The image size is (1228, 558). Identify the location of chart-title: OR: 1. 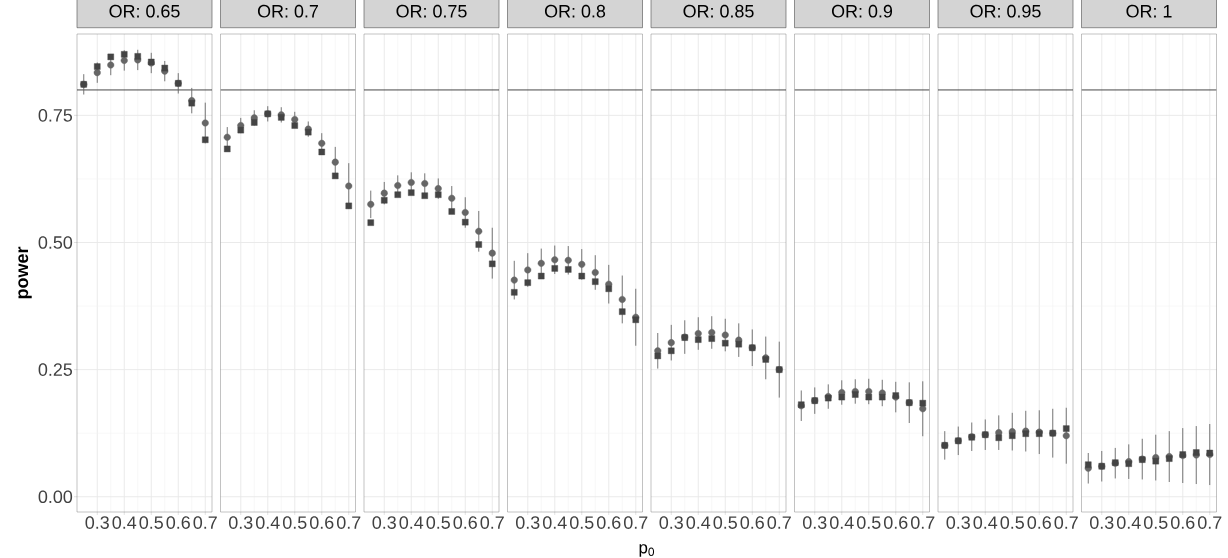
(1149, 11).